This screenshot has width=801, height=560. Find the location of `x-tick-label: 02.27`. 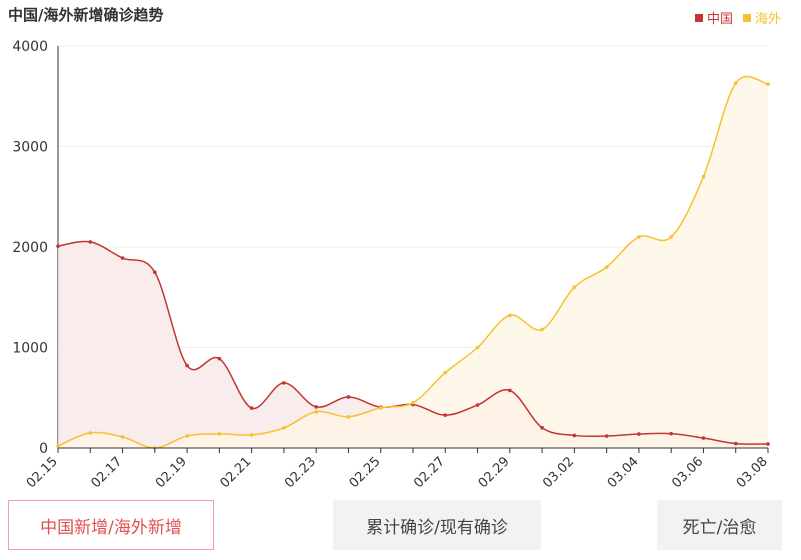

x-tick-label: 02.27 is located at coordinates (429, 472).